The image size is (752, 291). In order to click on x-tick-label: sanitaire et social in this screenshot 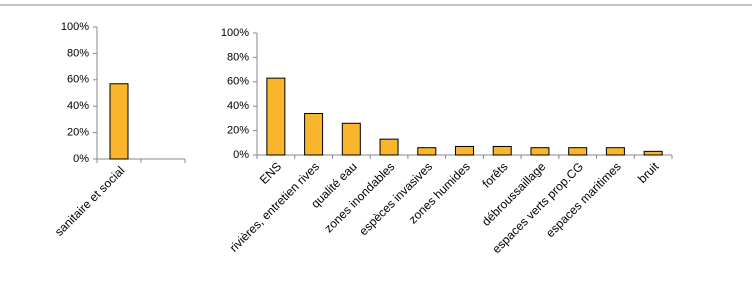, I will do `click(89, 200)`.